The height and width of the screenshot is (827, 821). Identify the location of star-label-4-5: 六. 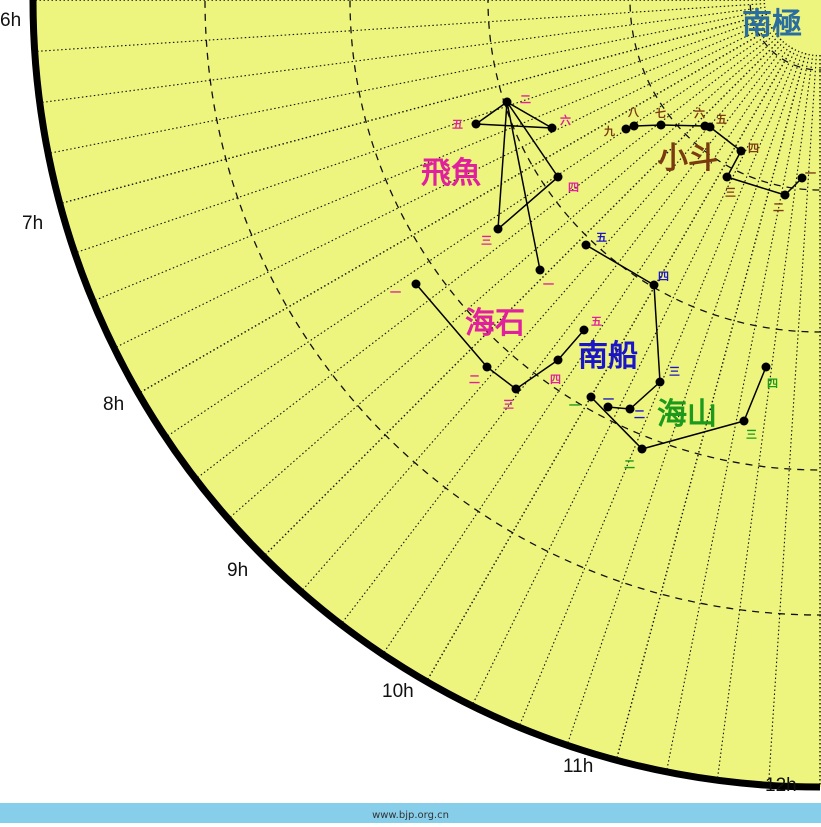
(699, 113).